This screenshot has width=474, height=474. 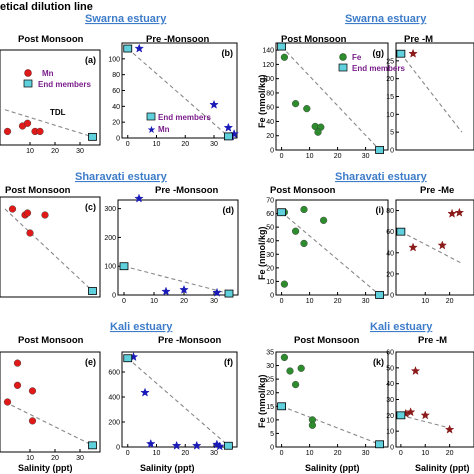 What do you see at coordinates (151, 130) in the screenshot?
I see `legend-b-star-marker: ★` at bounding box center [151, 130].